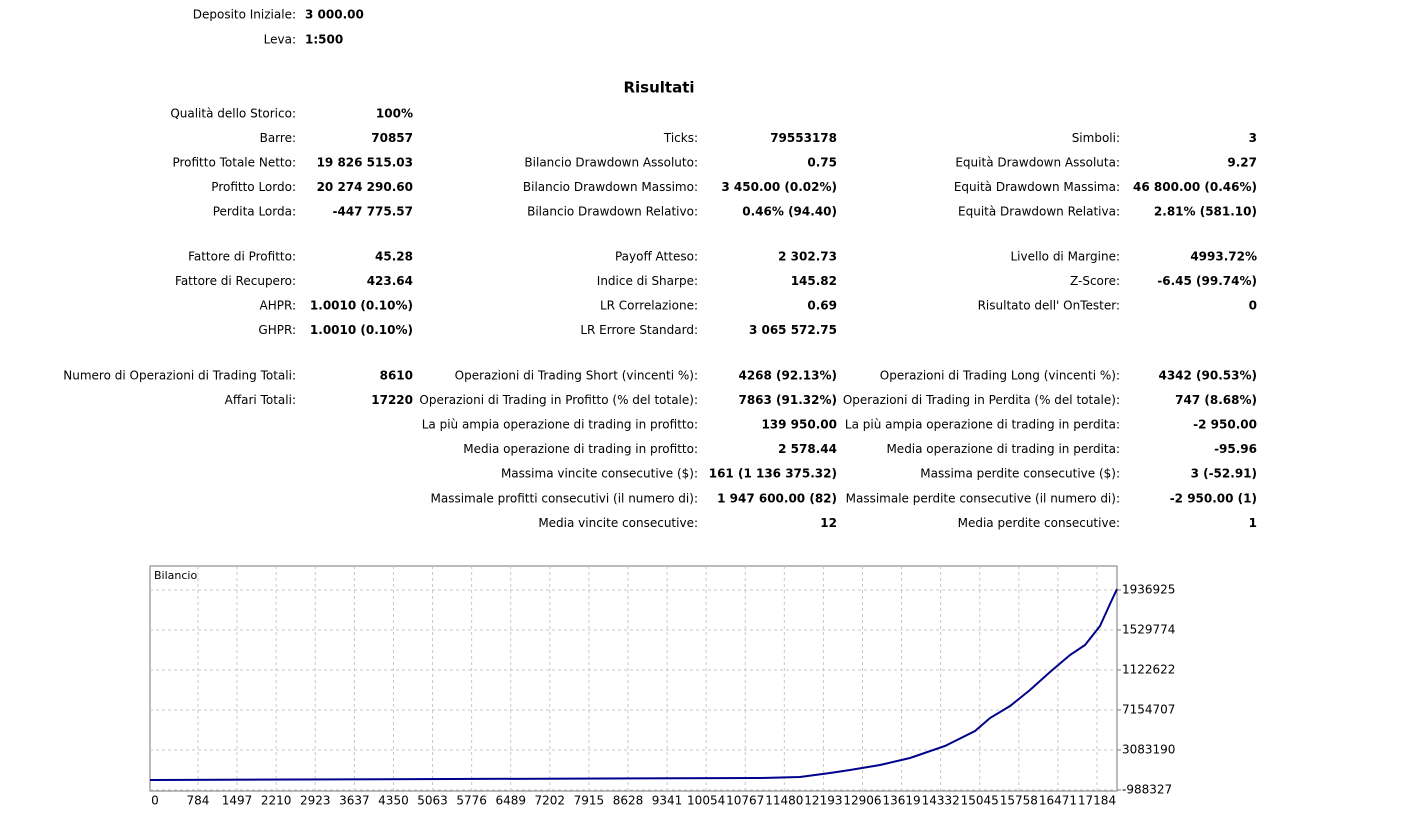  What do you see at coordinates (787, 376) in the screenshot?
I see `field-value: 4268 (92.13%)` at bounding box center [787, 376].